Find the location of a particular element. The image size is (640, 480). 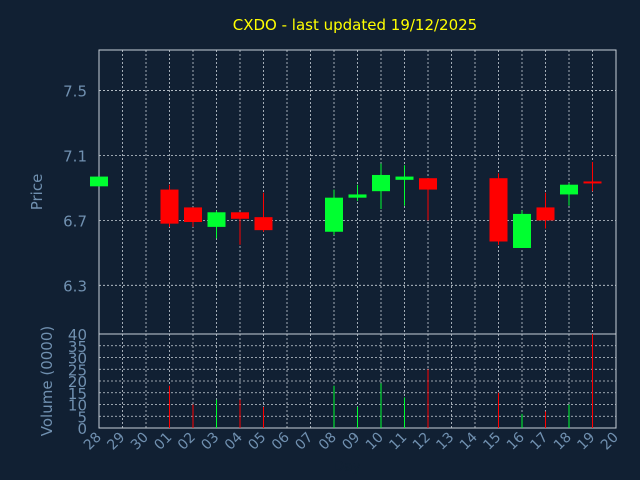

day-tick-label: 02 is located at coordinates (187, 442).